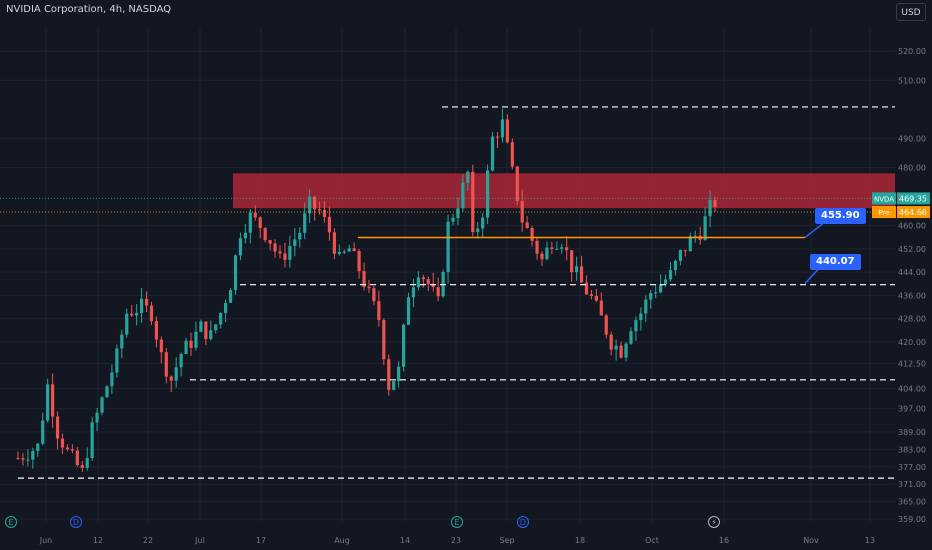 This screenshot has height=550, width=932. What do you see at coordinates (523, 522) in the screenshot?
I see `dividend-icon: D` at bounding box center [523, 522].